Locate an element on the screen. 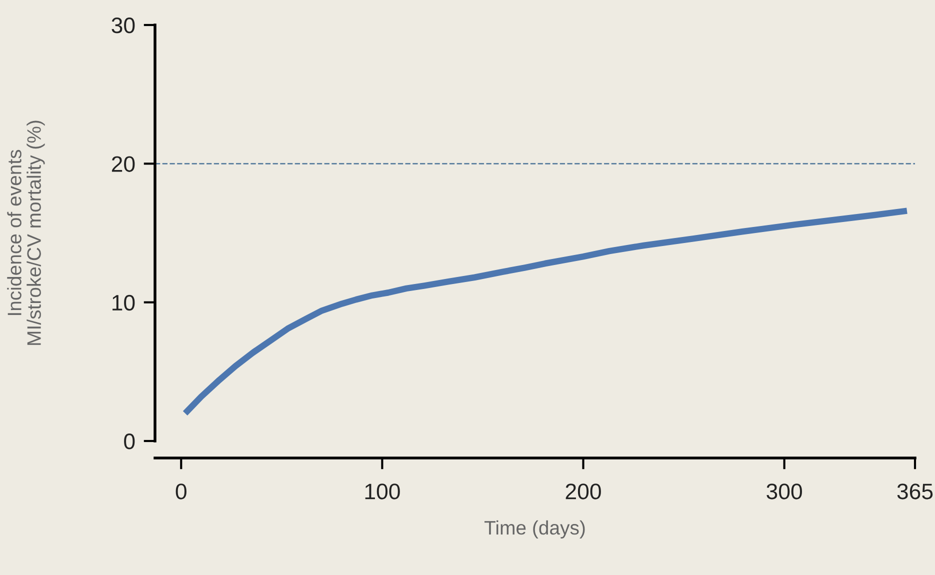  x-tick-label: 100 is located at coordinates (382, 492).